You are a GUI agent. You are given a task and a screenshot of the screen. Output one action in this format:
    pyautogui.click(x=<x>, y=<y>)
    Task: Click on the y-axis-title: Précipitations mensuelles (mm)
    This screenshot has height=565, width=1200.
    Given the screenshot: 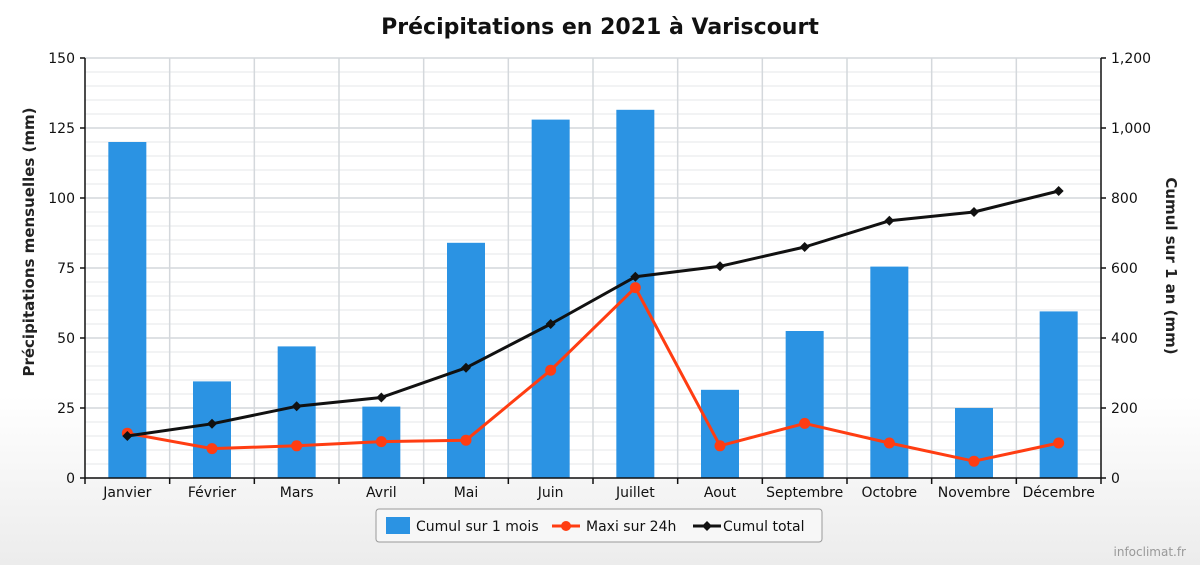 What is the action you would take?
    pyautogui.click(x=29, y=241)
    